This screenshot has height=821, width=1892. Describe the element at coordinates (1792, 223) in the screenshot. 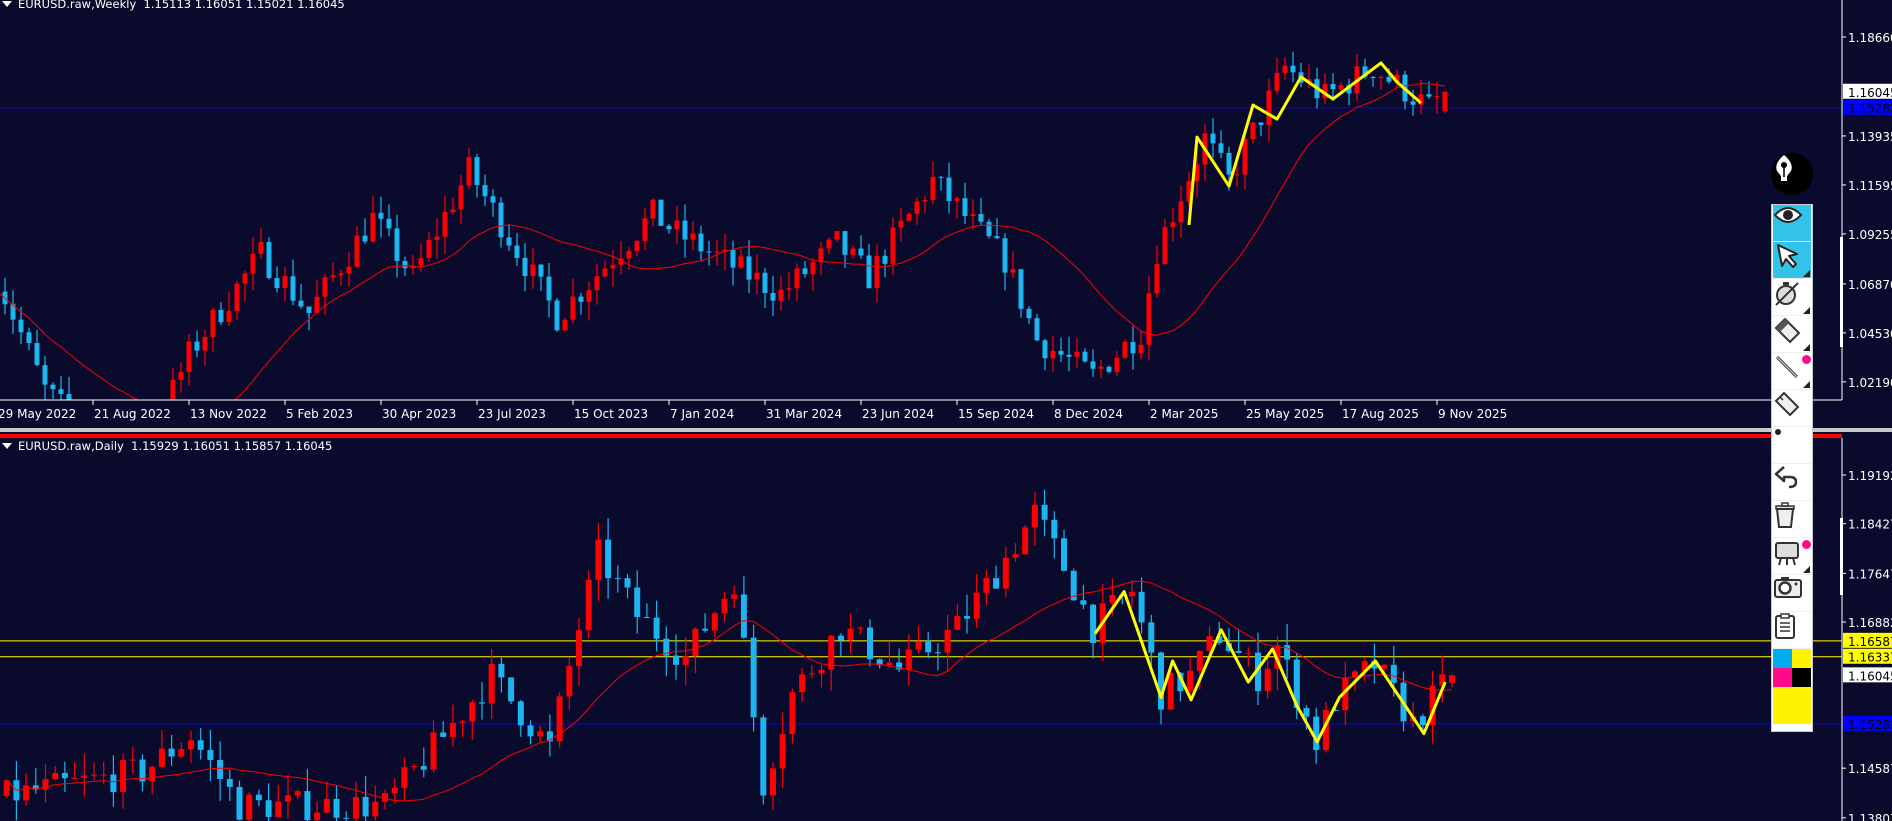

I see `toggle-visibility-button` at that location.